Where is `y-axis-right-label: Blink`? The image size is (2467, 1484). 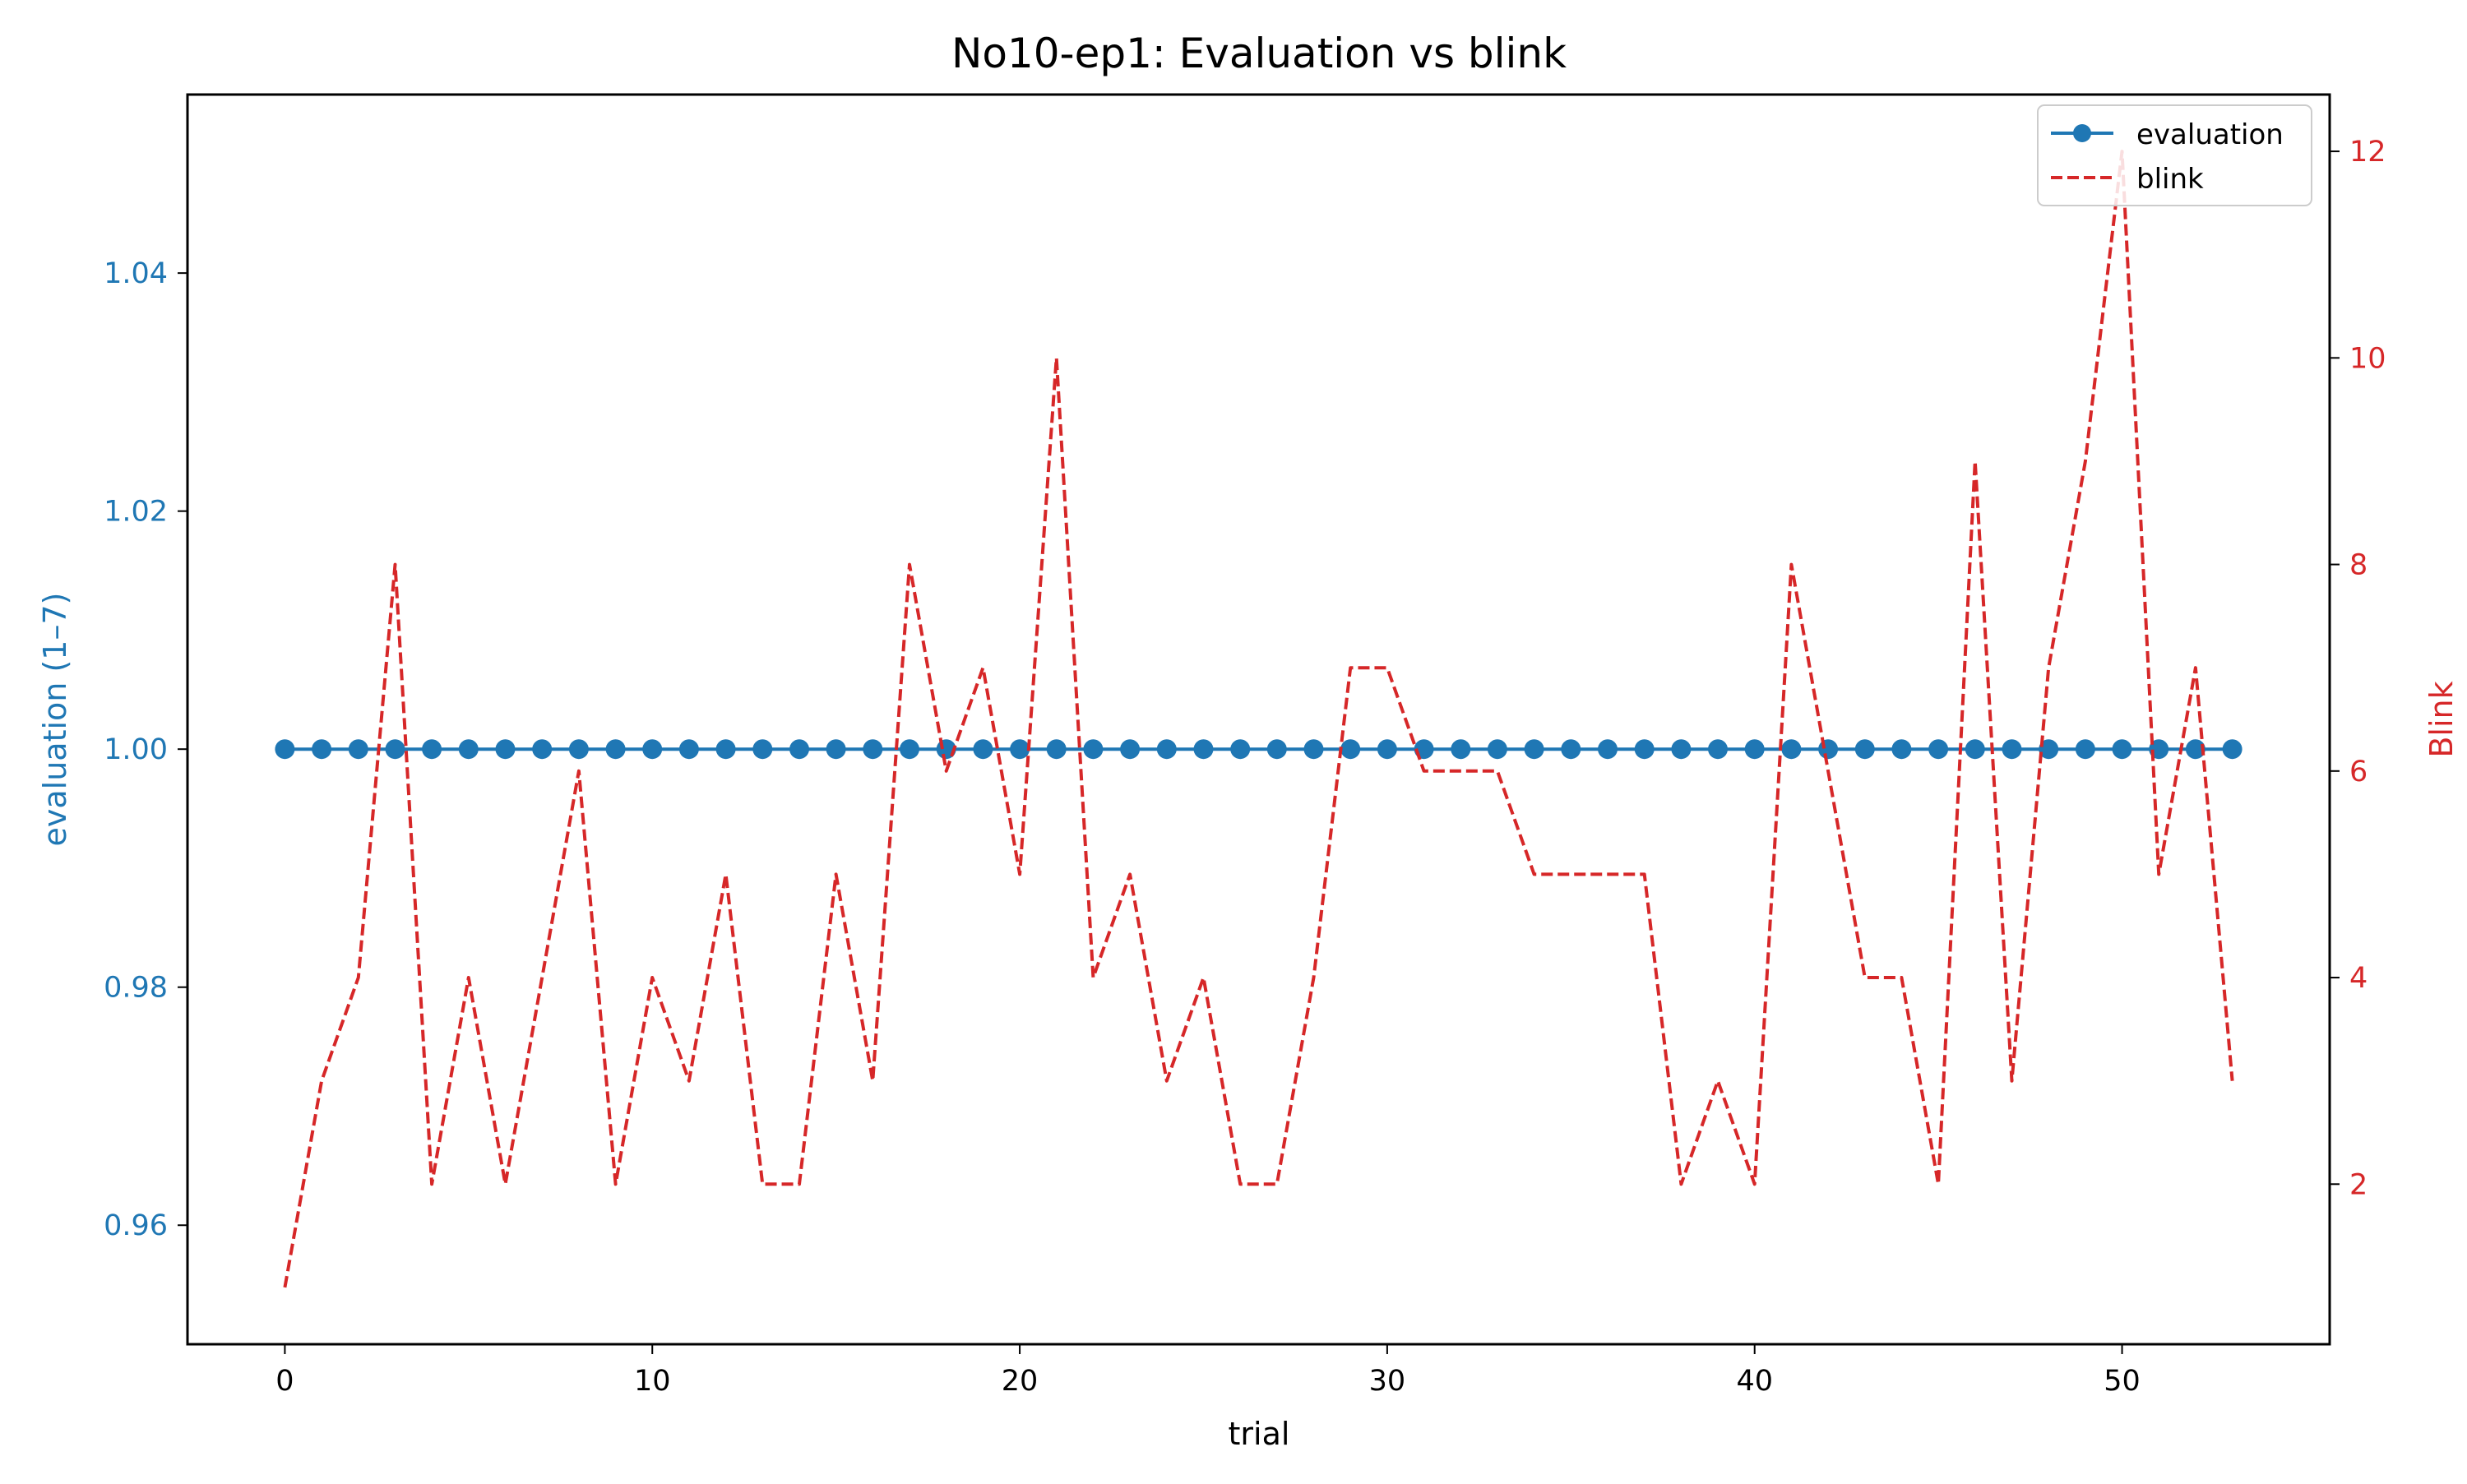
y-axis-right-label: Blink is located at coordinates (2441, 719).